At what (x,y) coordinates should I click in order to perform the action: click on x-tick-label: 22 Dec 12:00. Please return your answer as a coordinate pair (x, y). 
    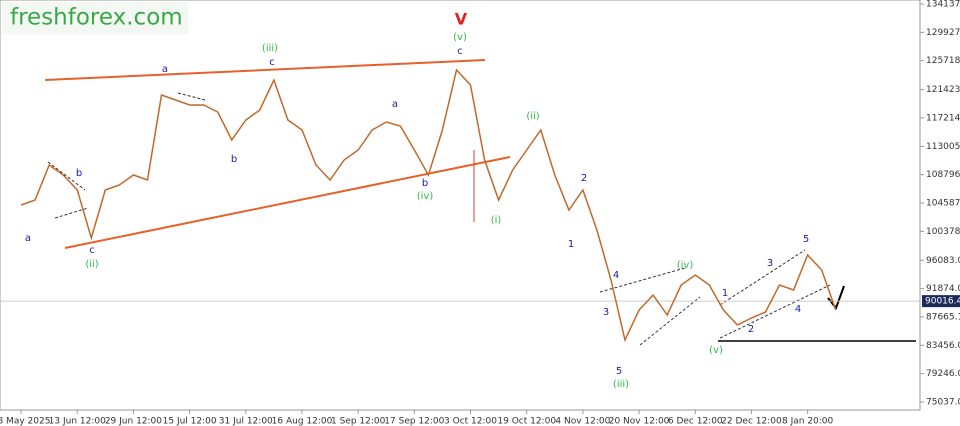
    Looking at the image, I should click on (751, 421).